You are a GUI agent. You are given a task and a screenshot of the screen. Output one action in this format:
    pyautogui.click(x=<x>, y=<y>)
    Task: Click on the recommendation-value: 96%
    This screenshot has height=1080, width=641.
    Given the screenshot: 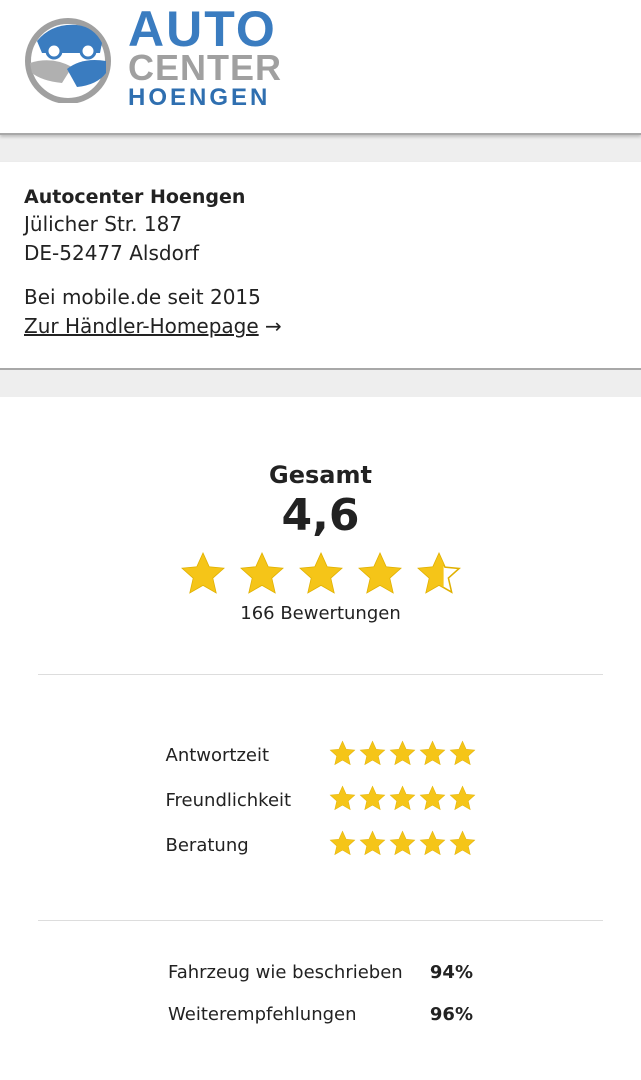 What is the action you would take?
    pyautogui.click(x=451, y=1014)
    